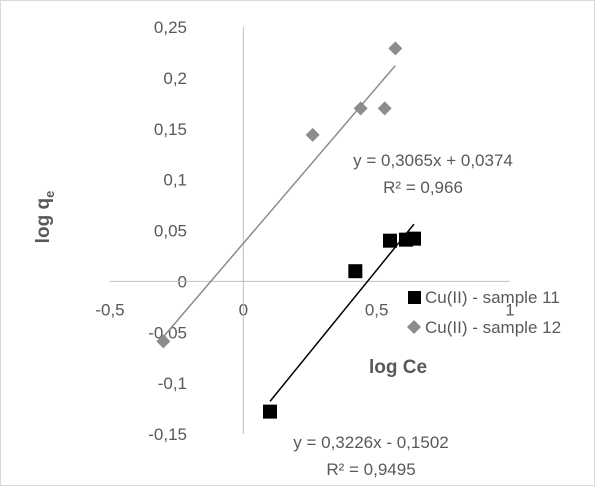  What do you see at coordinates (170, 27) in the screenshot?
I see `y-tick-label: 0,25` at bounding box center [170, 27].